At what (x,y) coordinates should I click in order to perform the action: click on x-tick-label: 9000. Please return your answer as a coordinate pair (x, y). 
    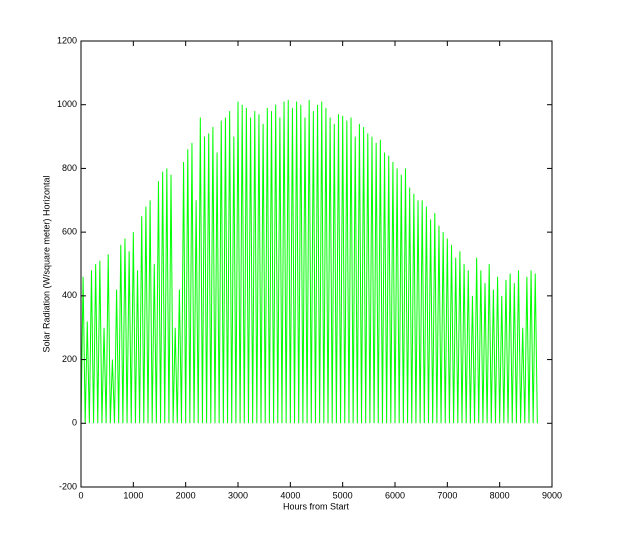
    Looking at the image, I should click on (552, 495).